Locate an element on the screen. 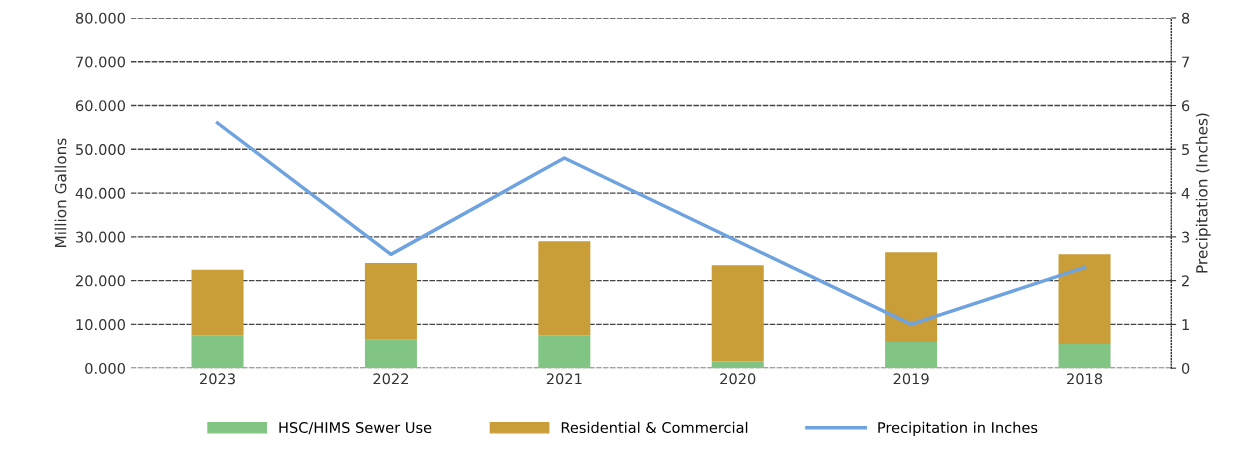 This screenshot has height=449, width=1246. y-axis-title: Million Gallons is located at coordinates (60, 192).